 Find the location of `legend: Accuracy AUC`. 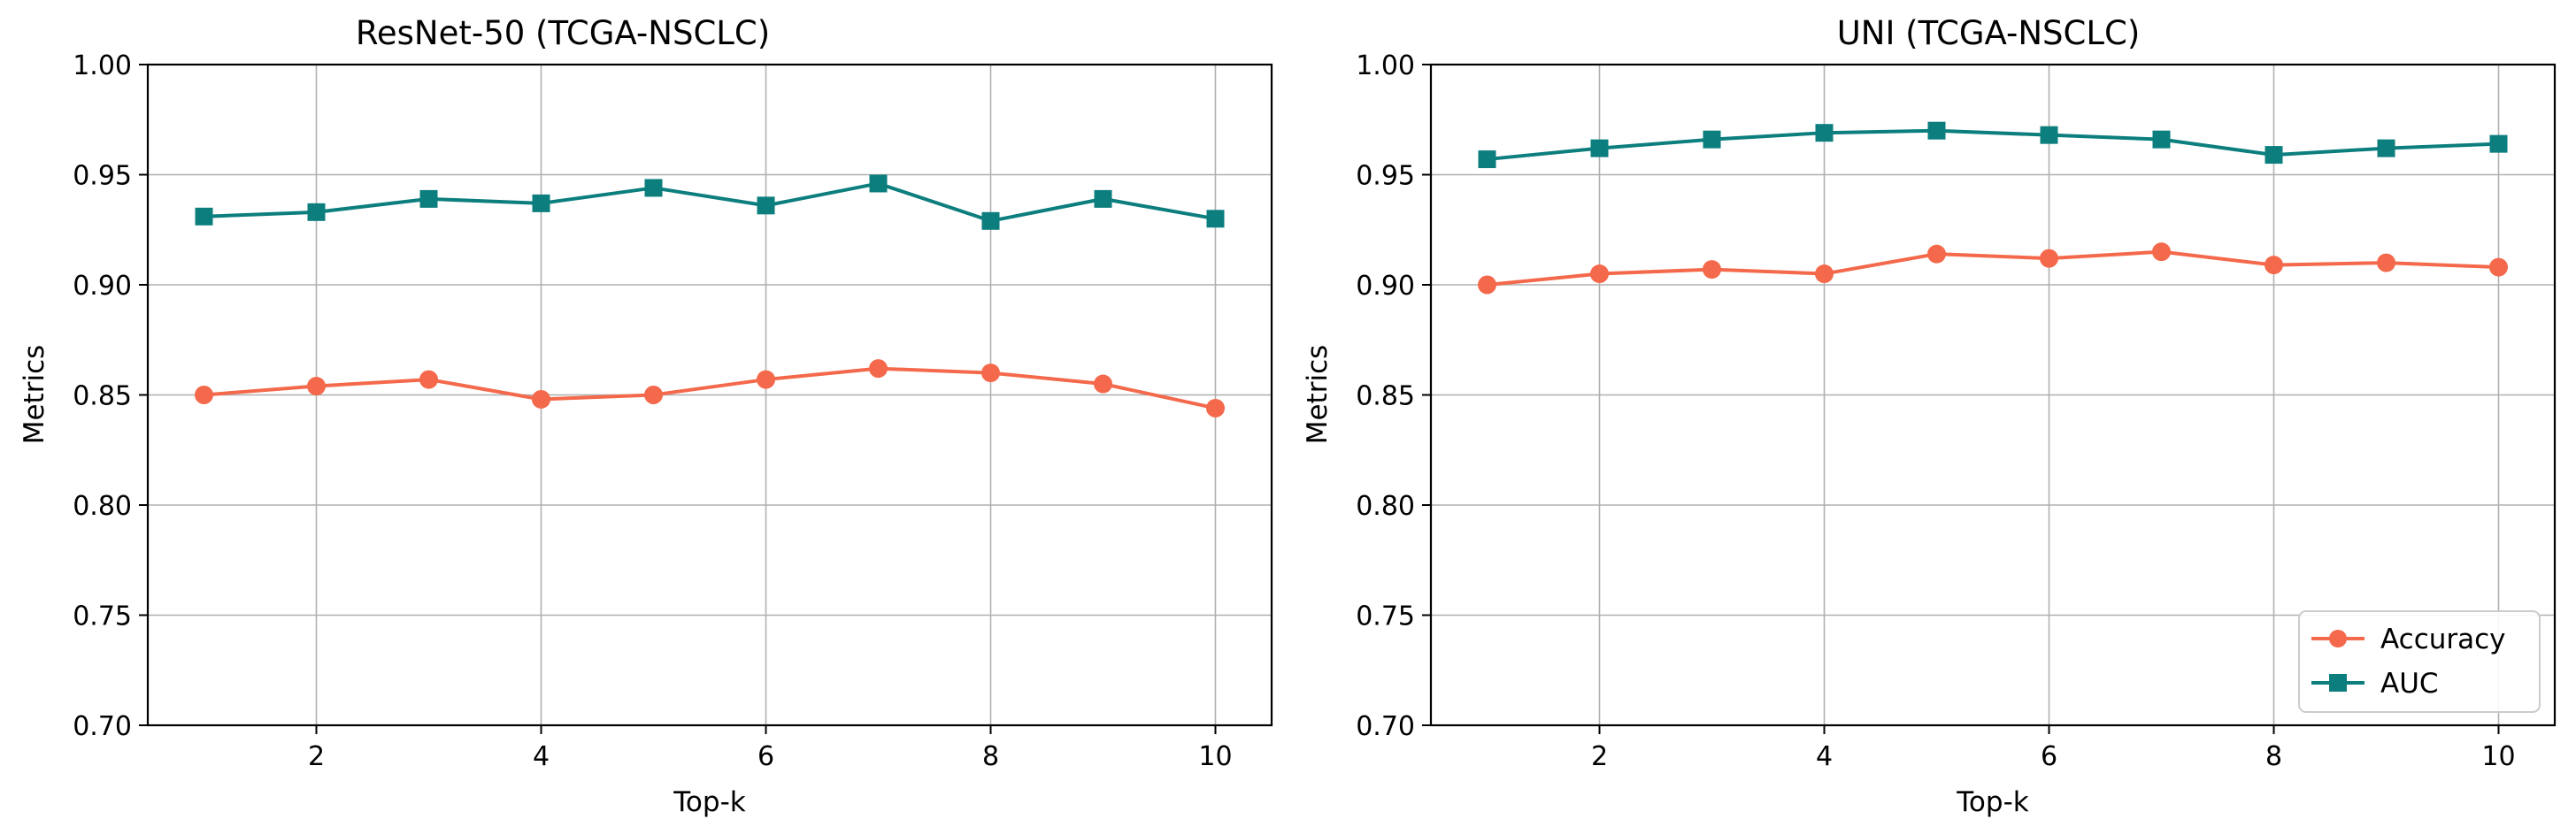

legend: Accuracy AUC is located at coordinates (2419, 661).